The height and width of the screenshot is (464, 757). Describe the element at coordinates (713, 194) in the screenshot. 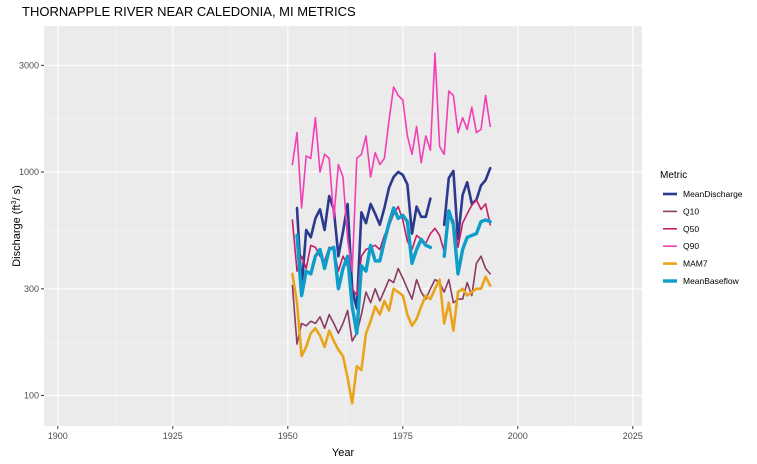

I see `legend-label-meandischarge: MeanDischarge` at that location.